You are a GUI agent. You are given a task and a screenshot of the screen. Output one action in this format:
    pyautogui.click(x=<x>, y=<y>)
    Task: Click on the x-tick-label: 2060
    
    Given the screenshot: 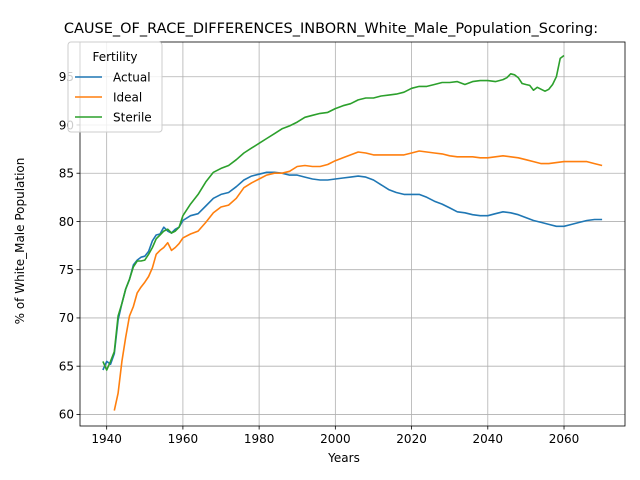 What is the action you would take?
    pyautogui.click(x=564, y=439)
    